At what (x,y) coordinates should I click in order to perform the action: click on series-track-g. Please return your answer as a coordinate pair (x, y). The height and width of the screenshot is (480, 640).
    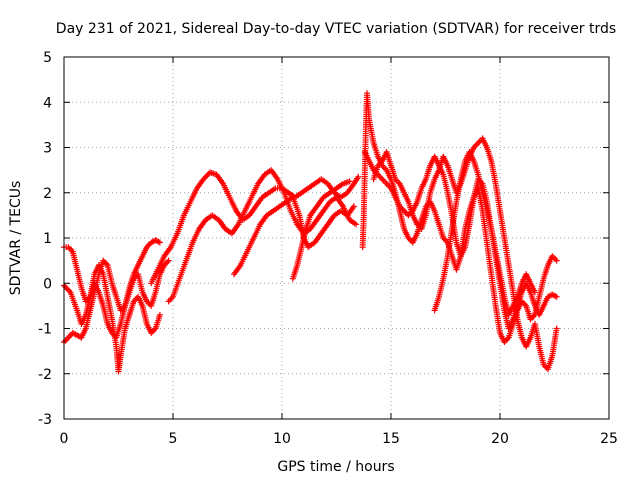
    Looking at the image, I should click on (321, 230).